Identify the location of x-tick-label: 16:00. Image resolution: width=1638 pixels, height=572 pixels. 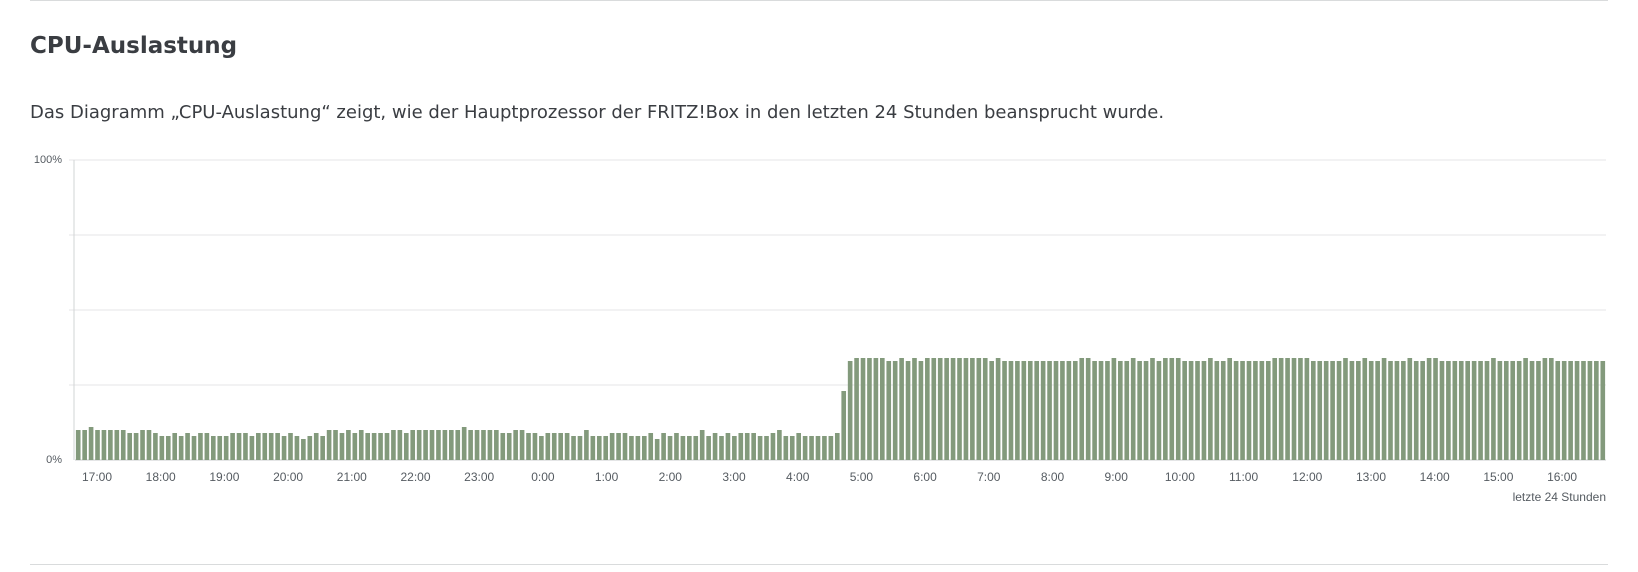
(1562, 477).